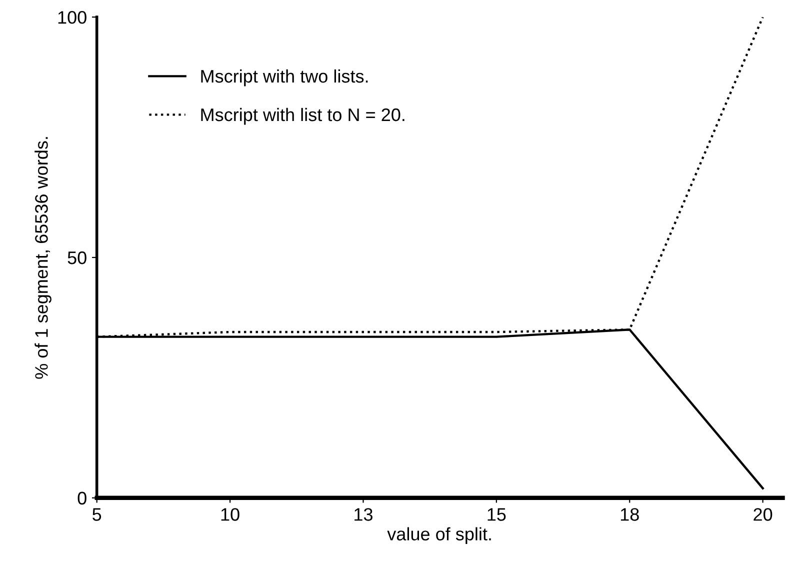 The height and width of the screenshot is (569, 807). I want to click on legend-label: Mscript with two lists., so click(284, 77).